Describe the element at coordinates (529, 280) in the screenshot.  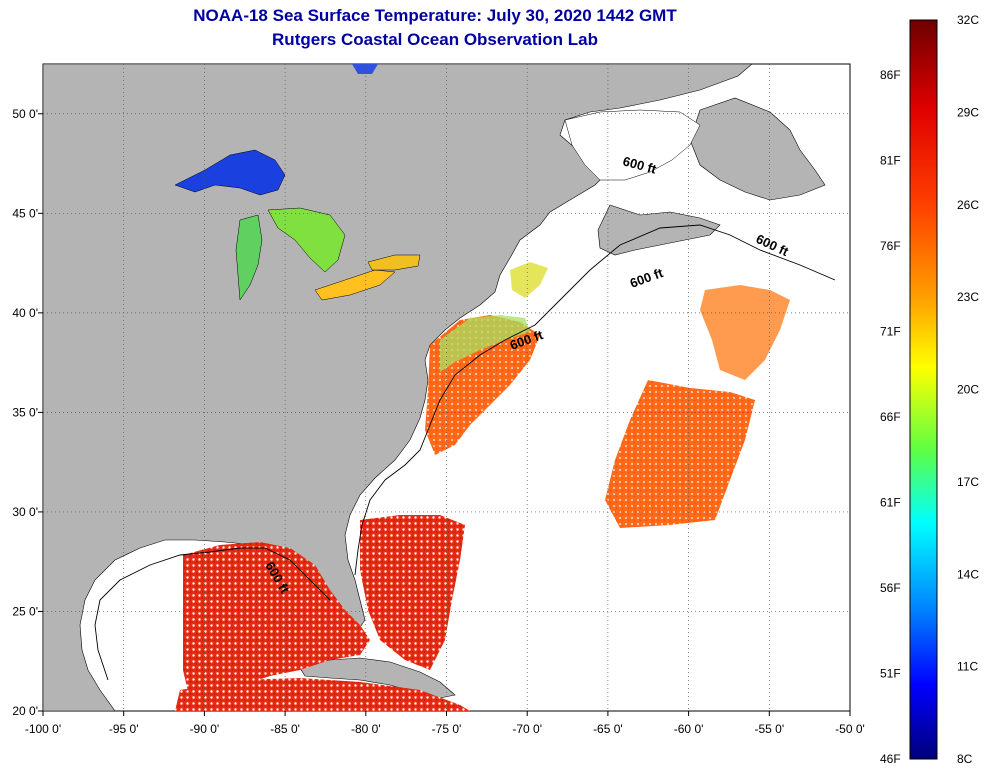
I see `sst-gulf-of-maine` at that location.